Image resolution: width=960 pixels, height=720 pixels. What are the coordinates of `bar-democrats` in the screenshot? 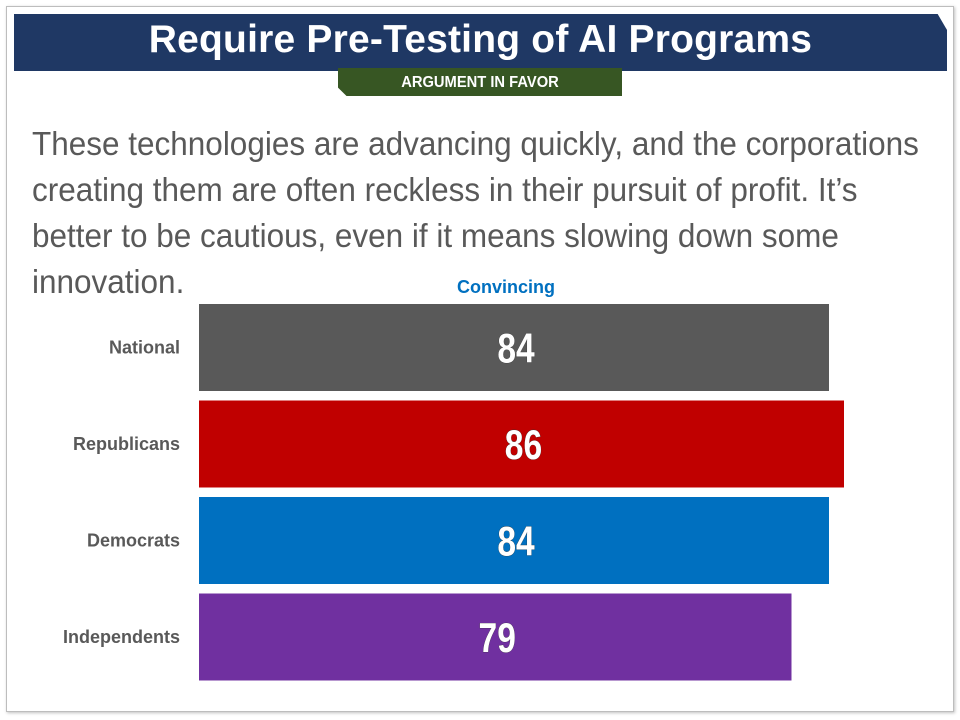 It's located at (514, 540).